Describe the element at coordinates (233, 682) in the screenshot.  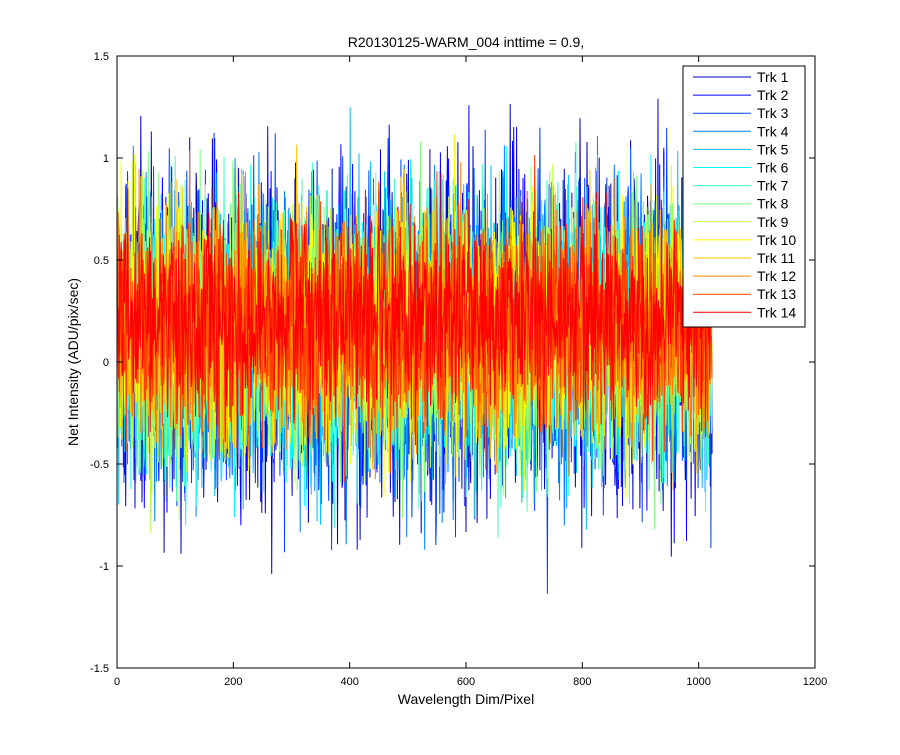
I see `x-tick-label: 200` at that location.